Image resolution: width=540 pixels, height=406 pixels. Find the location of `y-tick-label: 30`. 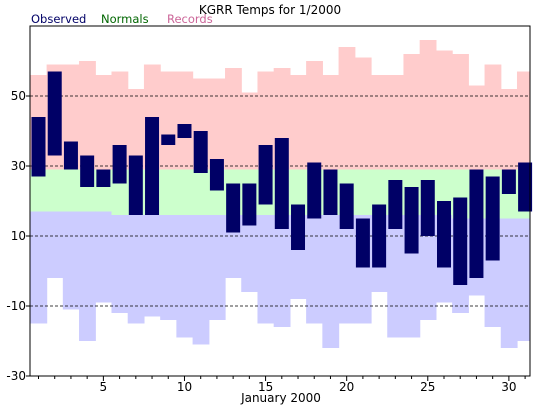

y-tick-label: 30 is located at coordinates (18, 166).